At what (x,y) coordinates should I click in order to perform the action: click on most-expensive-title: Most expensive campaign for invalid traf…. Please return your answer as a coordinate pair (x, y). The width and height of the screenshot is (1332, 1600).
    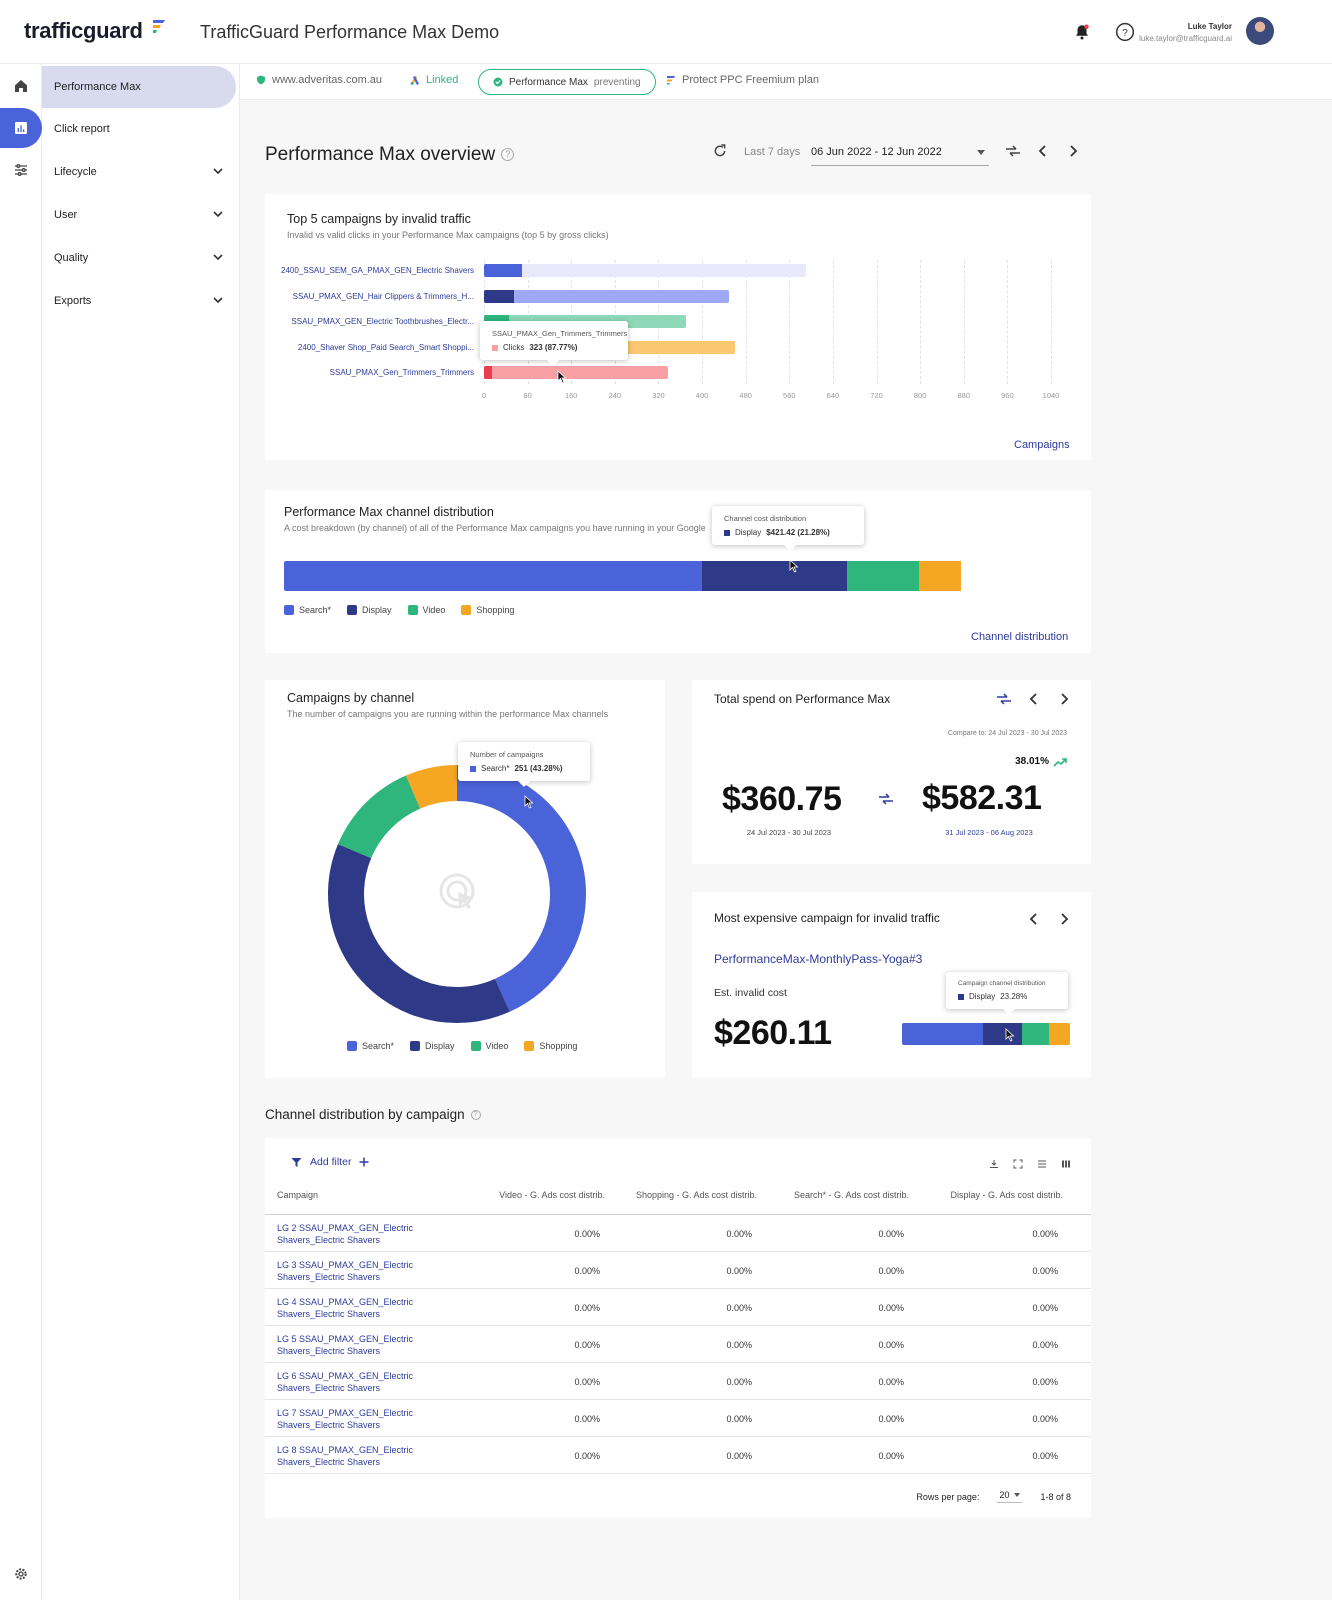
    Looking at the image, I should click on (827, 918).